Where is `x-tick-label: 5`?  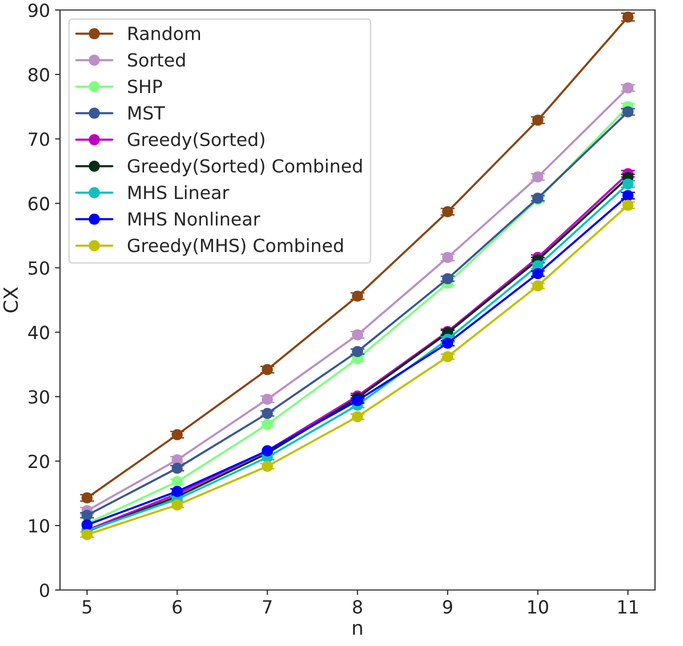
x-tick-label: 5 is located at coordinates (87, 607).